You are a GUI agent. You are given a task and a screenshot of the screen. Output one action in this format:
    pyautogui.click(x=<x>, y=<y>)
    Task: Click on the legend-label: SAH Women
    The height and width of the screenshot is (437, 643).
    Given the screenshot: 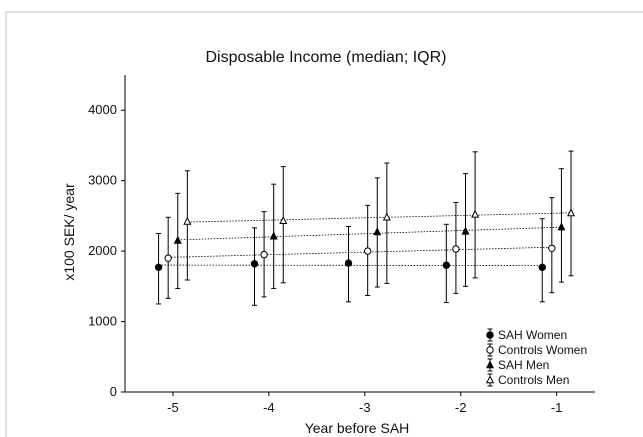 What is the action you would take?
    pyautogui.click(x=532, y=335)
    